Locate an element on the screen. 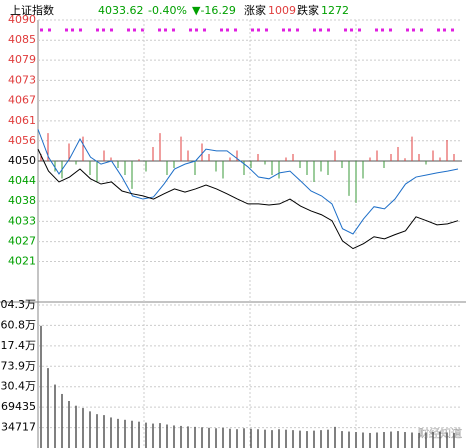 The height and width of the screenshot is (448, 466). y-tick-label: 4056 is located at coordinates (22, 140).